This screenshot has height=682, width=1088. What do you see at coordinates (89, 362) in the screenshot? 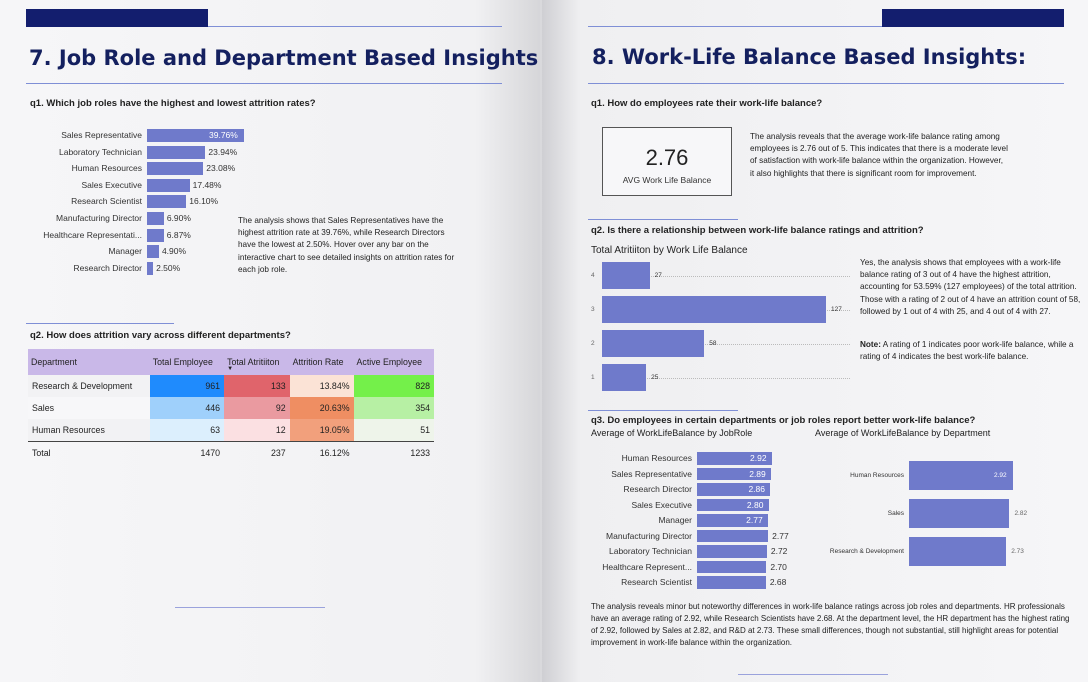
I see `col-department: Department` at bounding box center [89, 362].